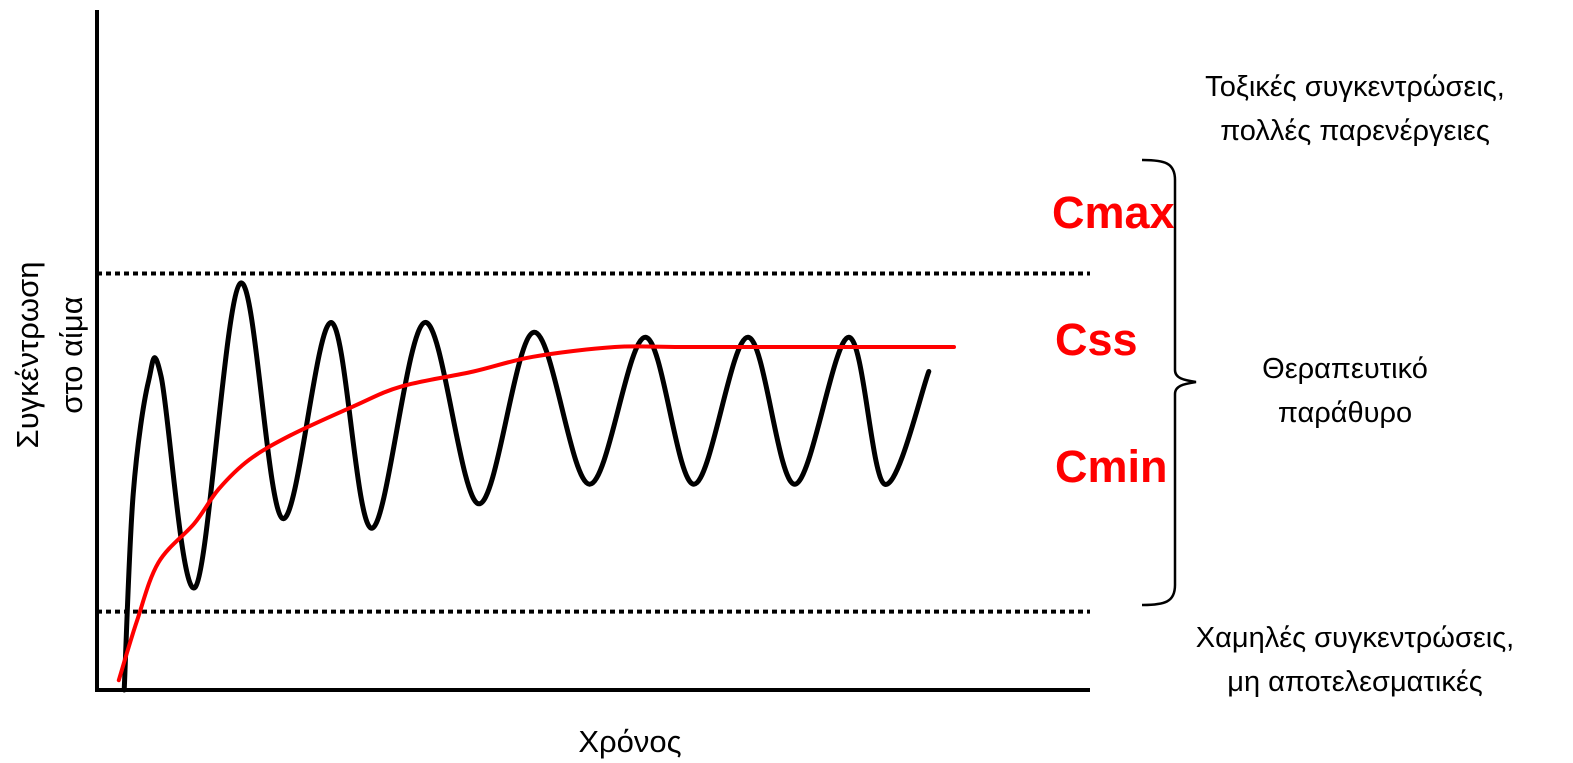 This screenshot has height=763, width=1573. Describe the element at coordinates (1096, 339) in the screenshot. I see `css-label: Css` at that location.